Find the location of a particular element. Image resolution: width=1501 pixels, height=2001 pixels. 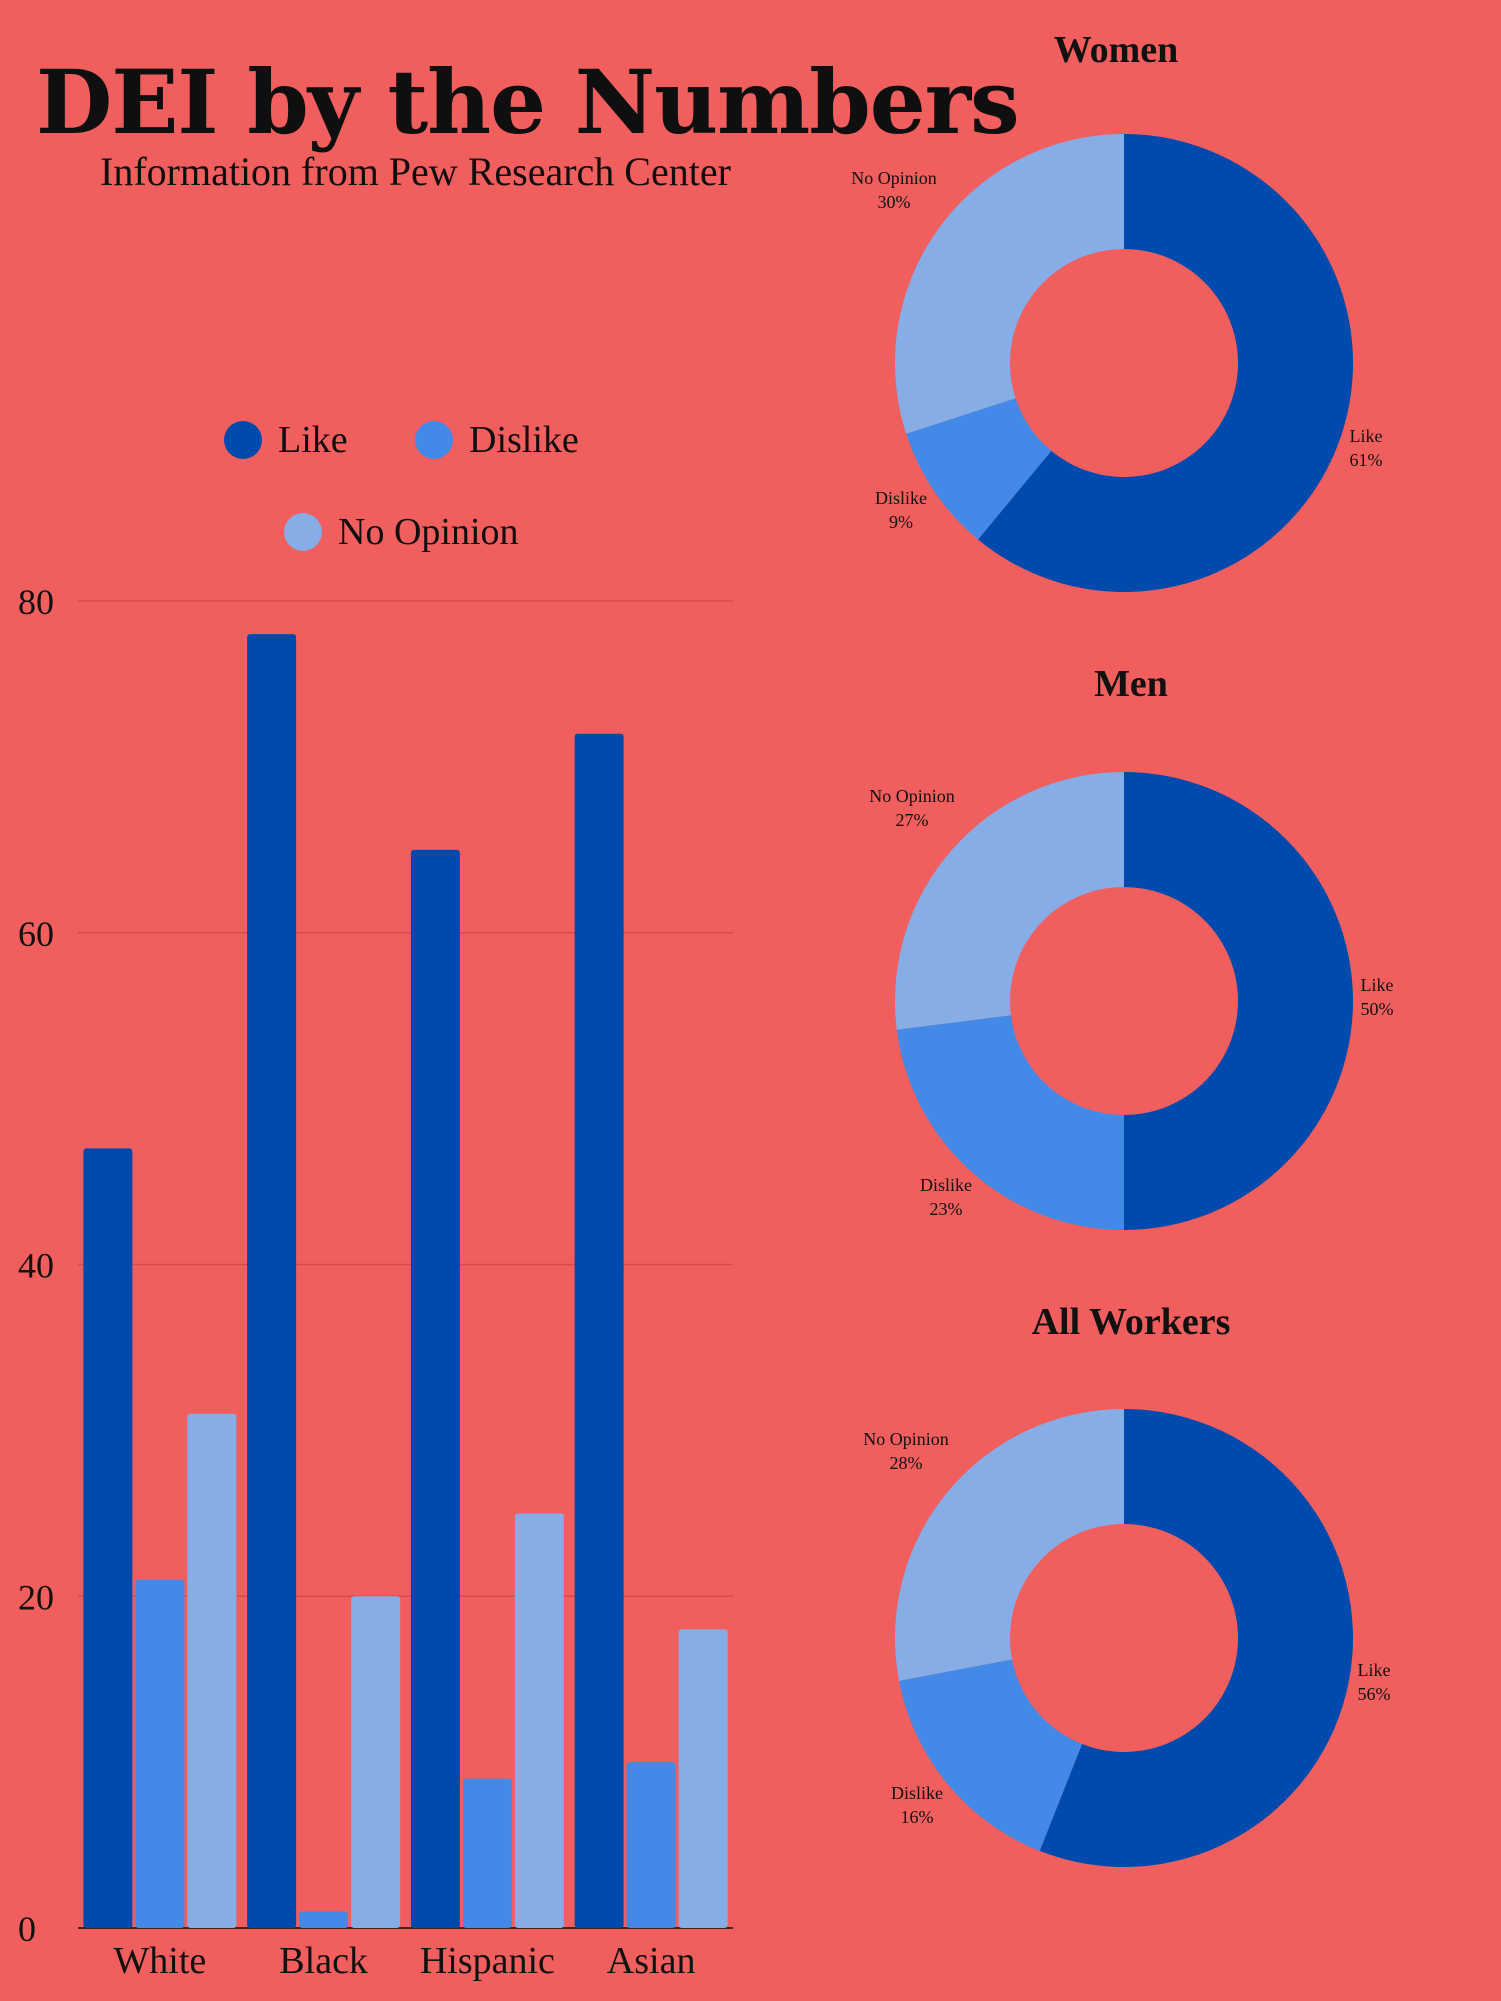

donut-men: Men Like 50% Dislike 23% No Opinion 27% is located at coordinates (1131, 946).